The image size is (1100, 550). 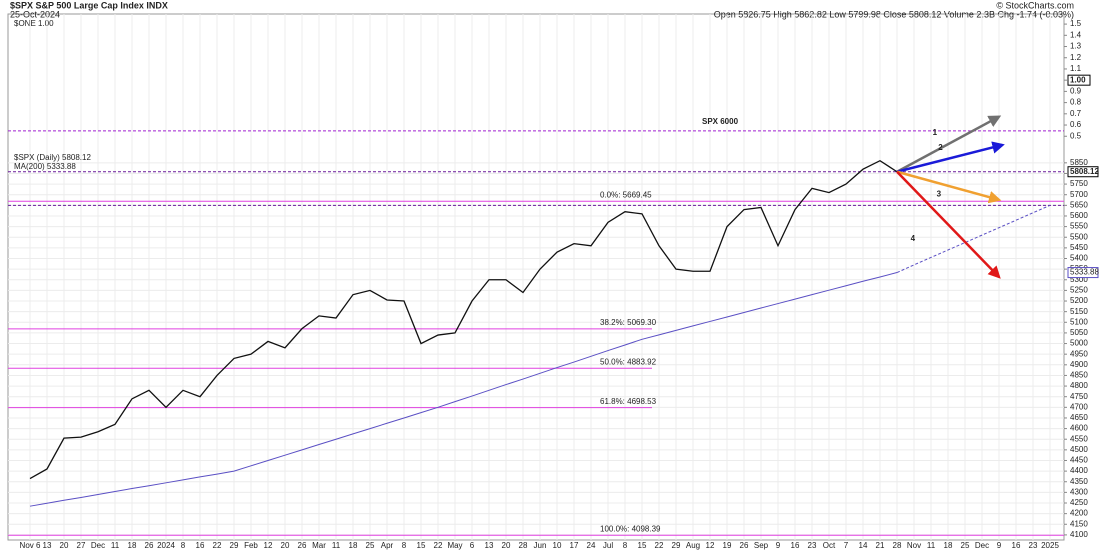 I want to click on x-tick-label: Jun, so click(x=540, y=545).